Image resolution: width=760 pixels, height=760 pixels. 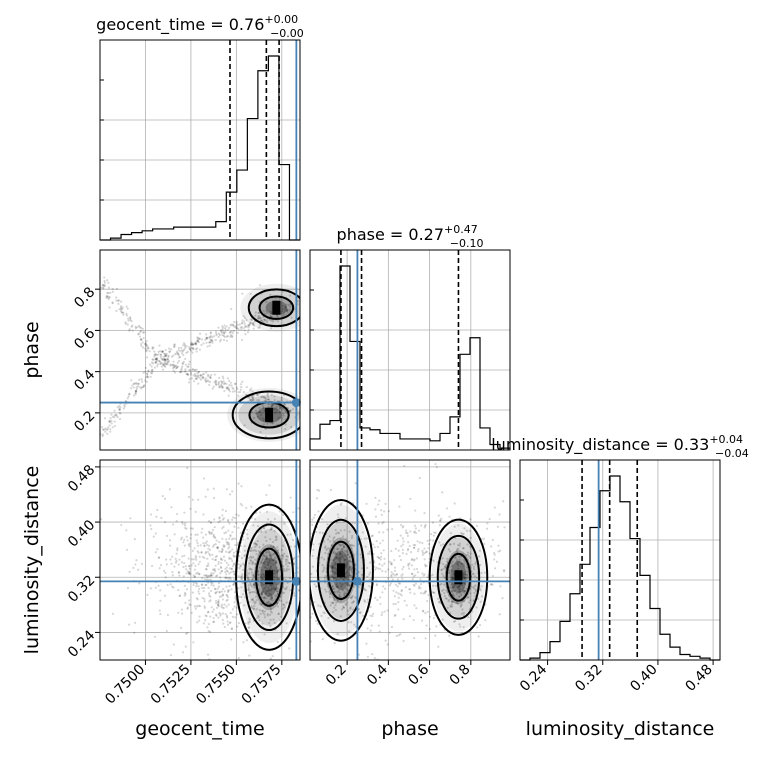 What do you see at coordinates (699, 678) in the screenshot?
I see `x-tick-label: 0.48` at bounding box center [699, 678].